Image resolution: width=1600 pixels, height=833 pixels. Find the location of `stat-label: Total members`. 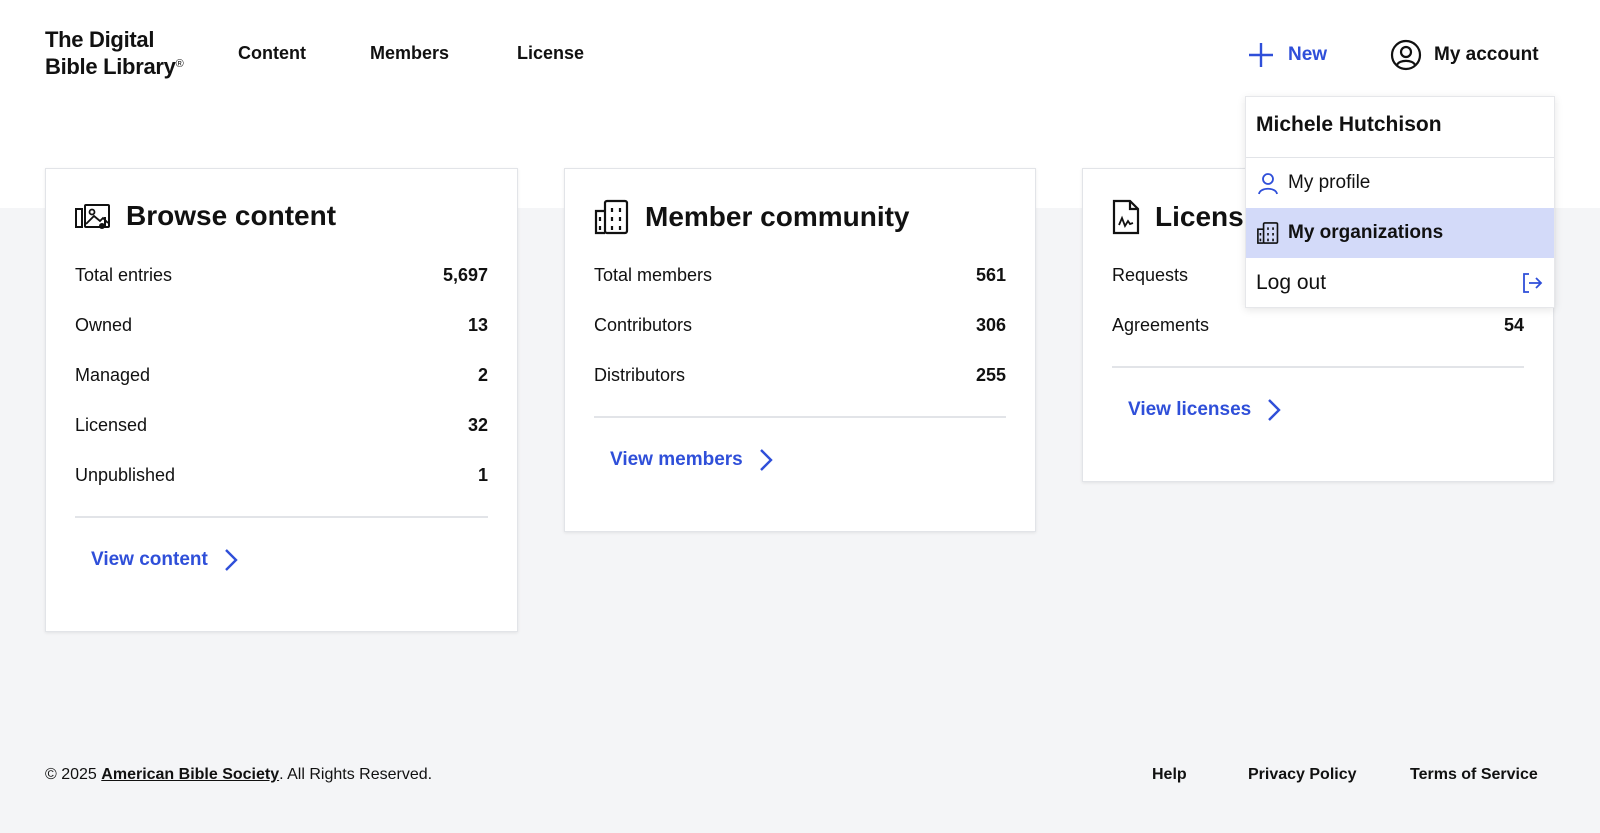

stat-label: Total members is located at coordinates (653, 274).